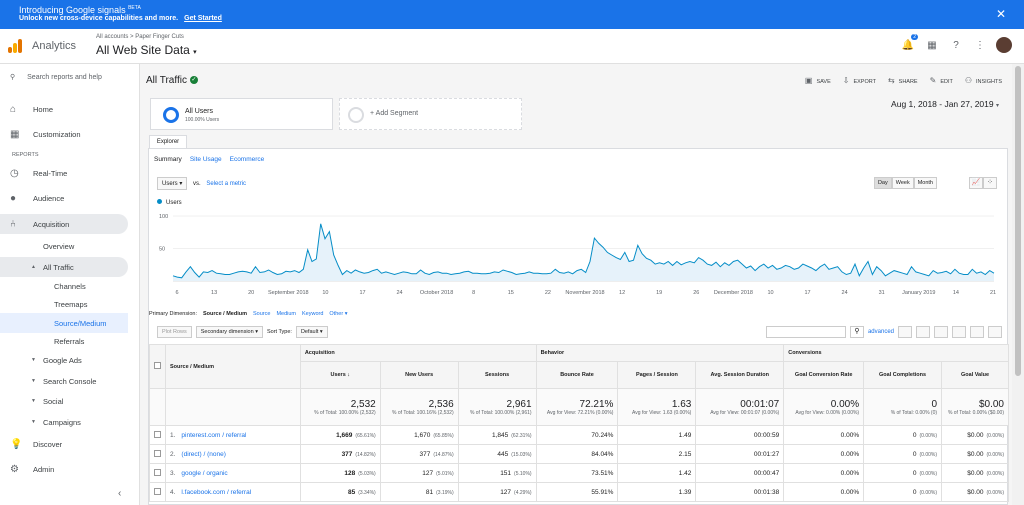 The height and width of the screenshot is (505, 1024). Describe the element at coordinates (956, 293) in the screenshot. I see `x-tick-label: 14` at that location.